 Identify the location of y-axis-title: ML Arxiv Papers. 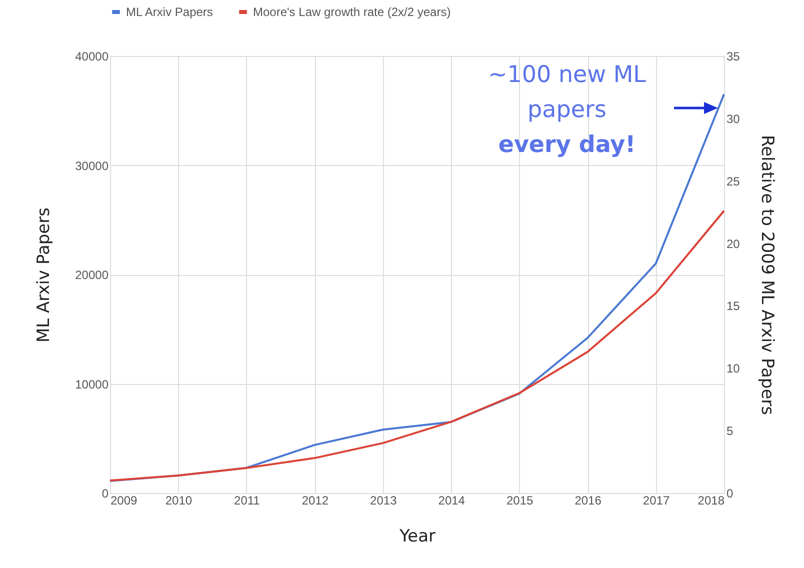
(44, 274).